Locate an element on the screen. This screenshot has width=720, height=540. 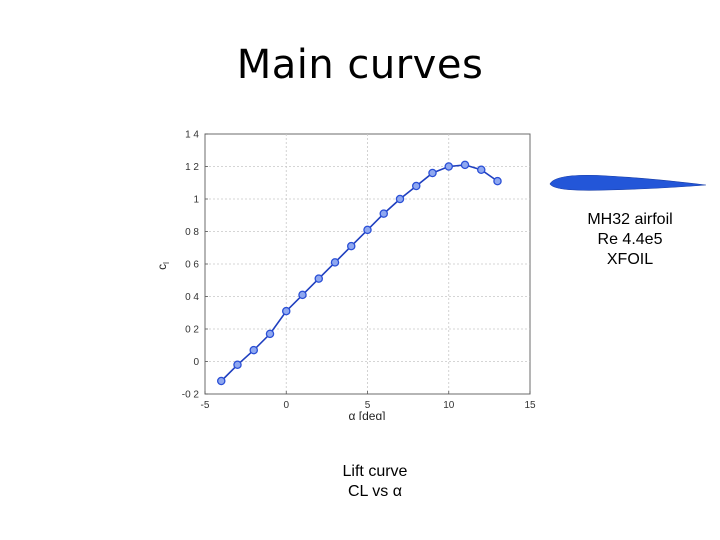
x-tick-label: 10 is located at coordinates (449, 405).